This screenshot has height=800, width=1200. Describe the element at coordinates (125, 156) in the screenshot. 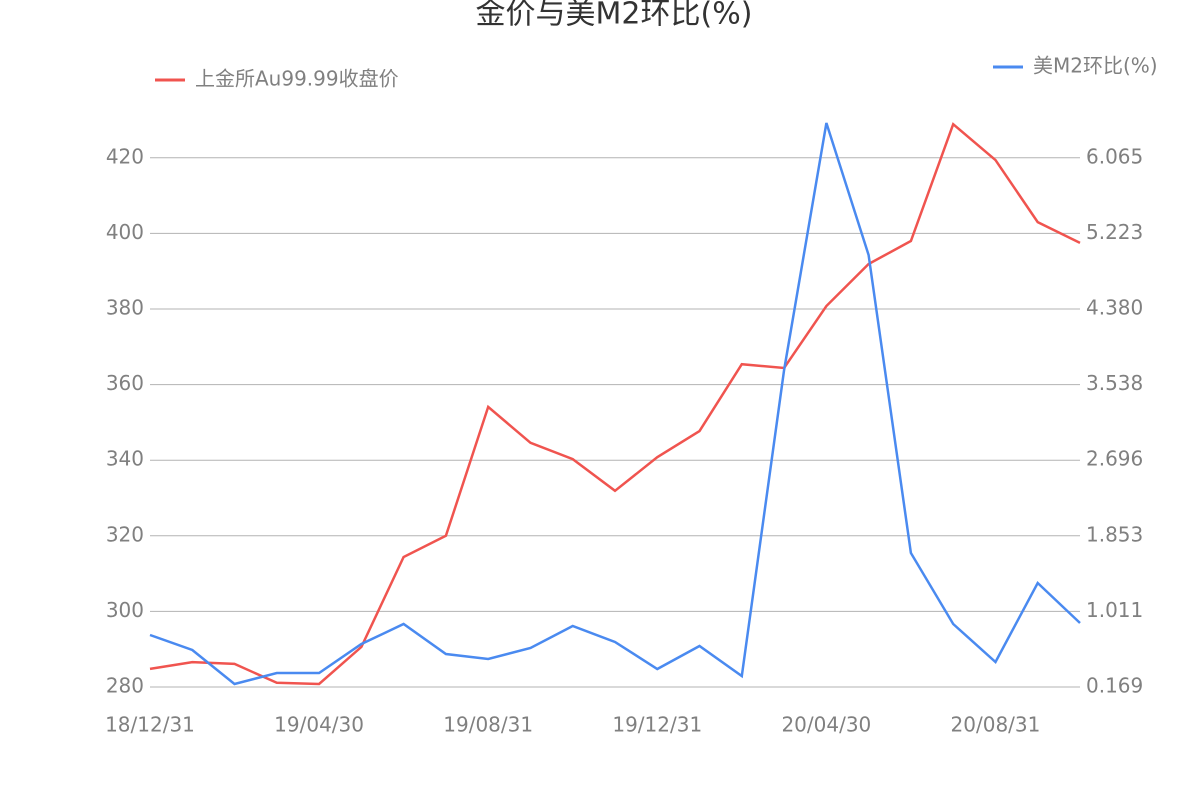

I see `y-tick-label: 420` at that location.